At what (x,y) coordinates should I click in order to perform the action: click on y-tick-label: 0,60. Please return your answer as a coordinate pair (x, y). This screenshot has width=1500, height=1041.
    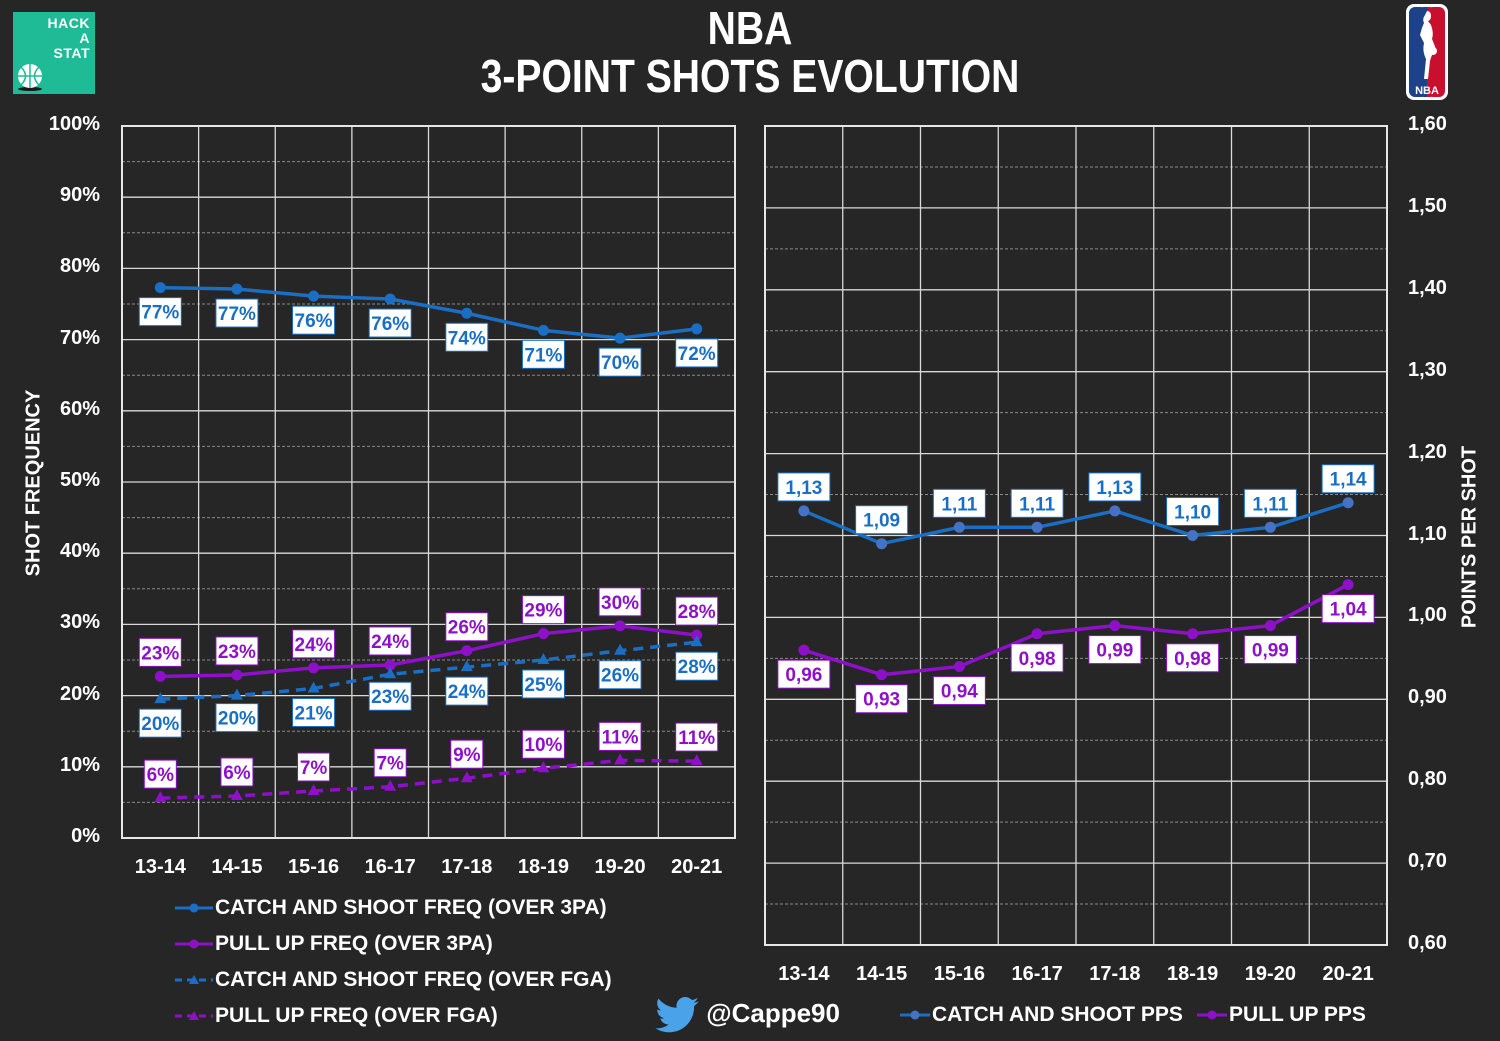
    Looking at the image, I should click on (1427, 943).